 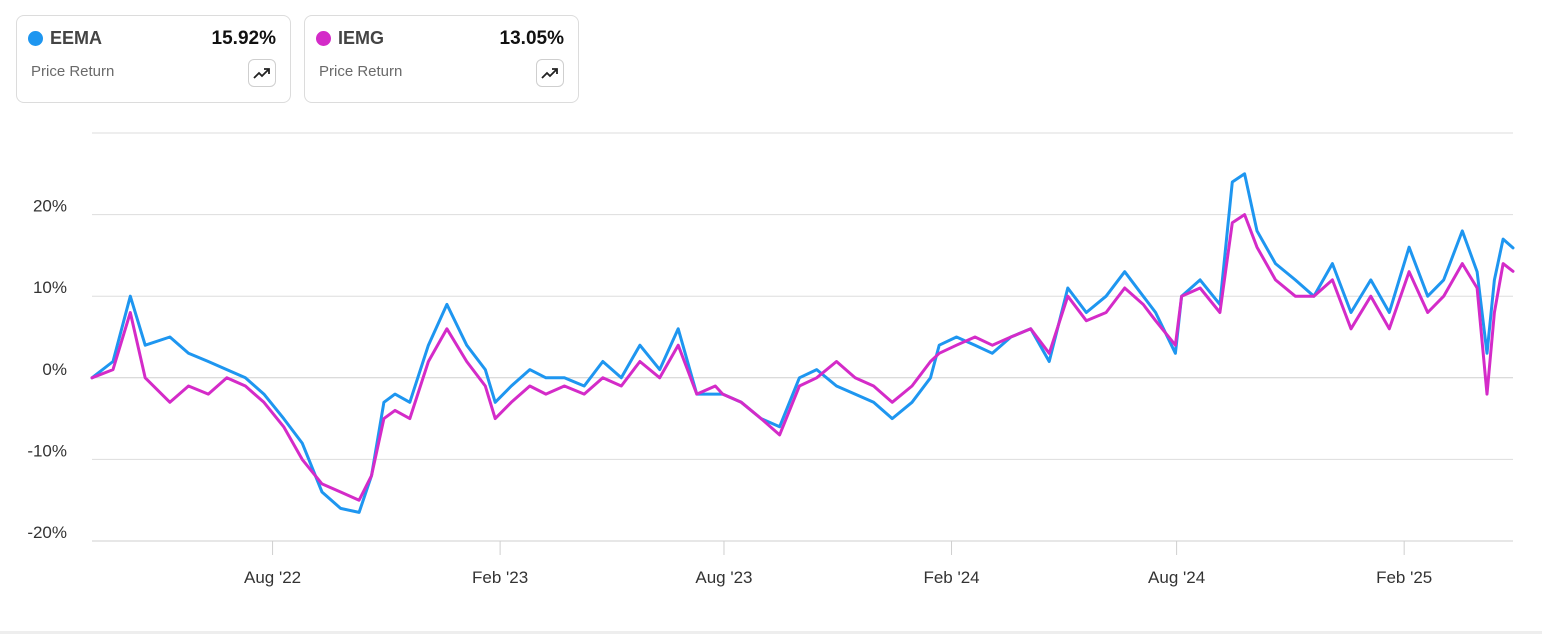 What do you see at coordinates (47, 450) in the screenshot?
I see `y-tick-label: -10%` at bounding box center [47, 450].